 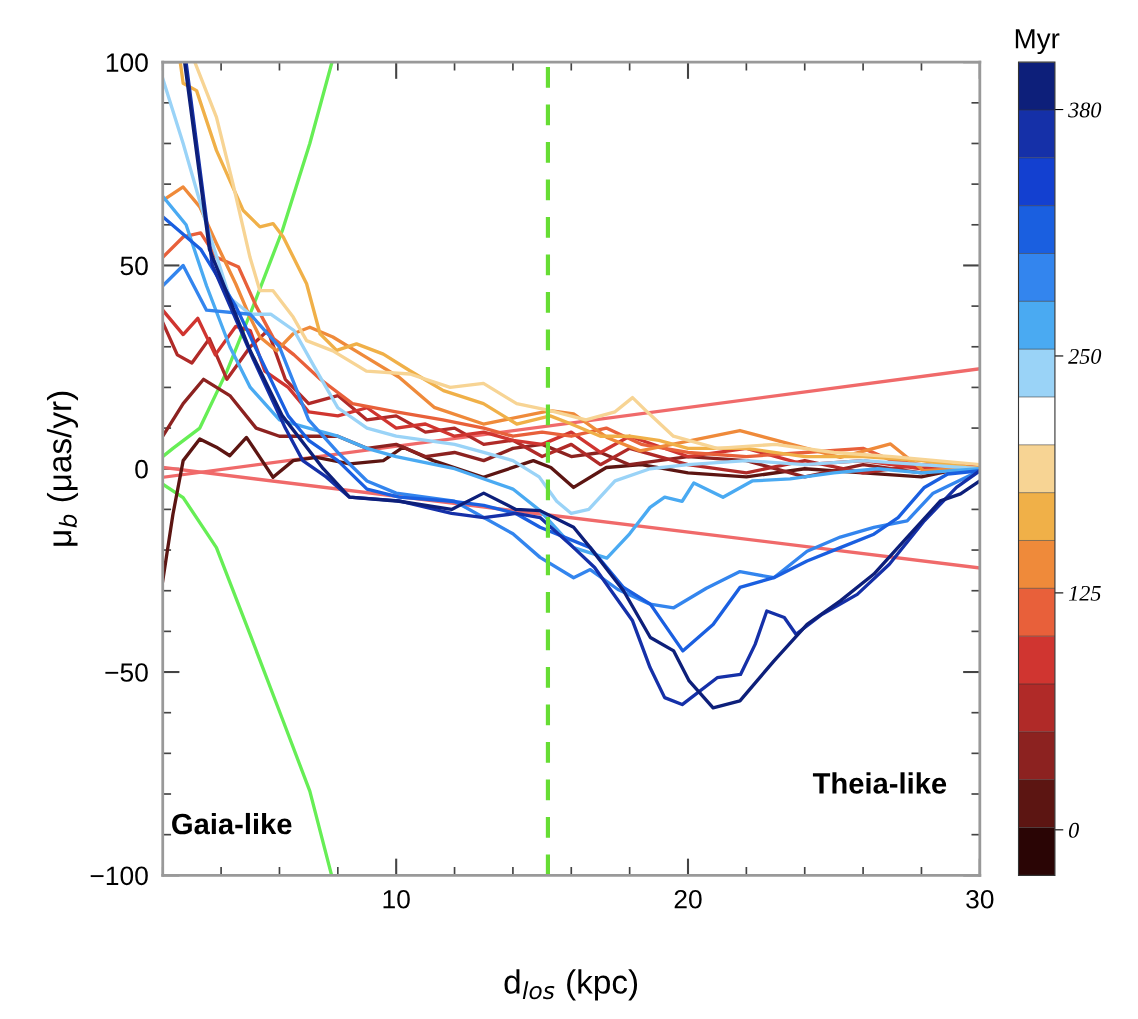 I want to click on y-tick-label: 50, so click(x=134, y=266).